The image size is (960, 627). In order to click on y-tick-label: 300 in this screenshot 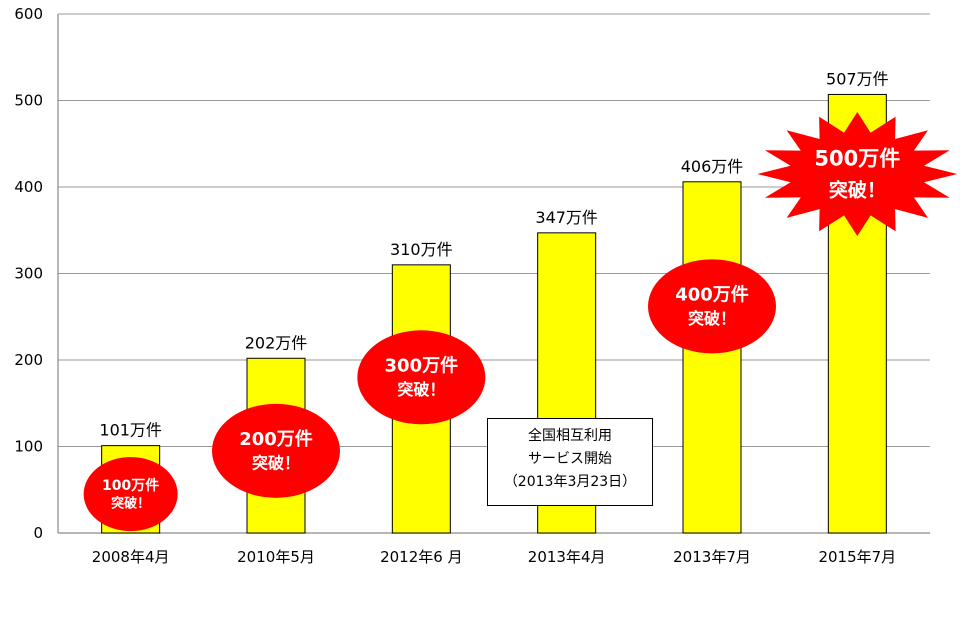, I will do `click(28, 274)`.